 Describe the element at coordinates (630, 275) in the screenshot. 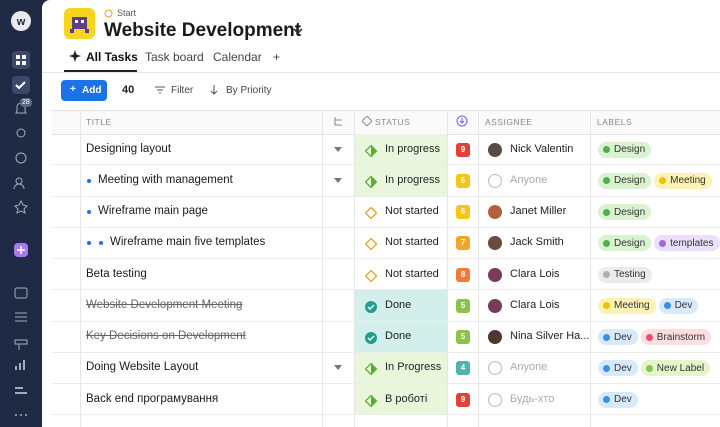

I see `label-text: Testing` at that location.